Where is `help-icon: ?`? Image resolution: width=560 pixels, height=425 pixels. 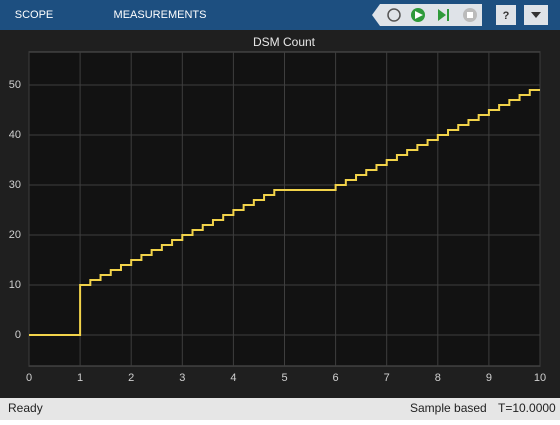
help-icon: ? is located at coordinates (506, 16).